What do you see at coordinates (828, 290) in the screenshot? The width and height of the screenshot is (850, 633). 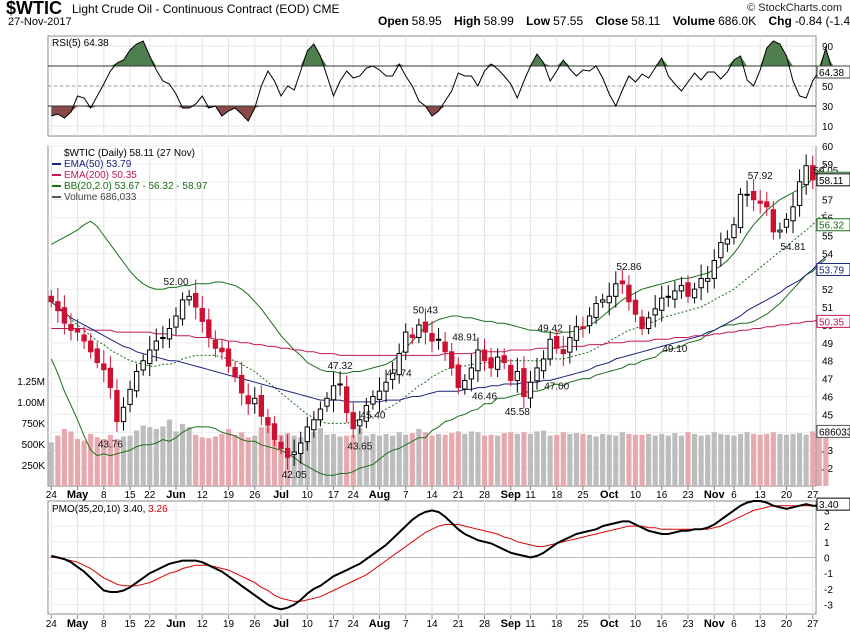 I see `price-tick-label: 52` at bounding box center [828, 290].